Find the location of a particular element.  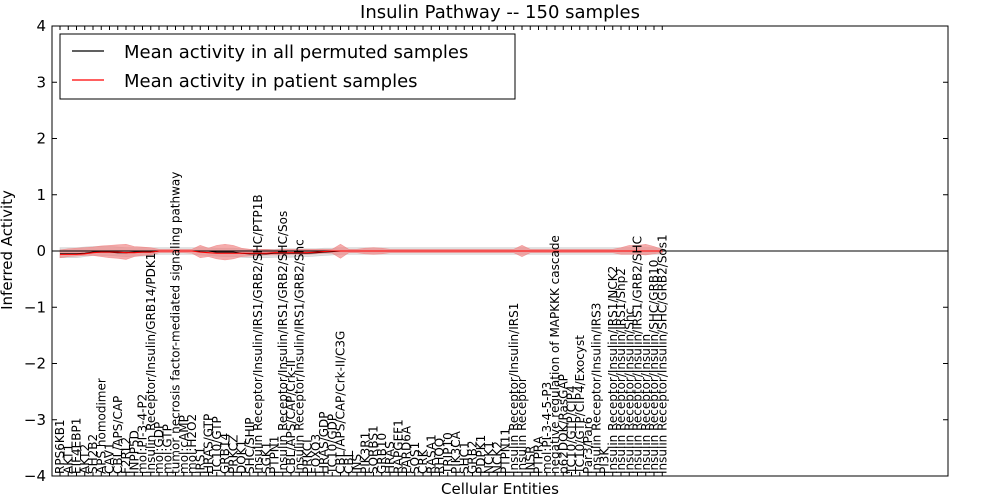

x-tick-label: mol:cAMP is located at coordinates (184, 444).